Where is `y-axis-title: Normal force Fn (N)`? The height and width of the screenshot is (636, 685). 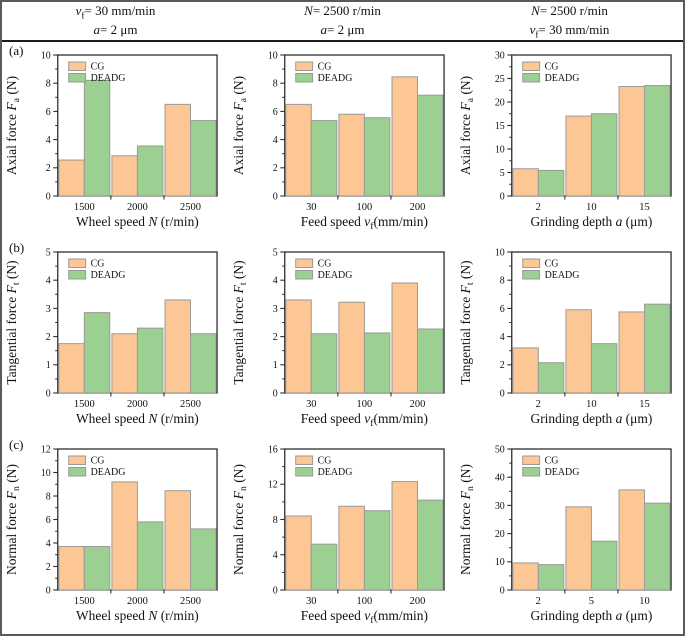
y-axis-title: Normal force Fn (N) is located at coordinates (240, 519).